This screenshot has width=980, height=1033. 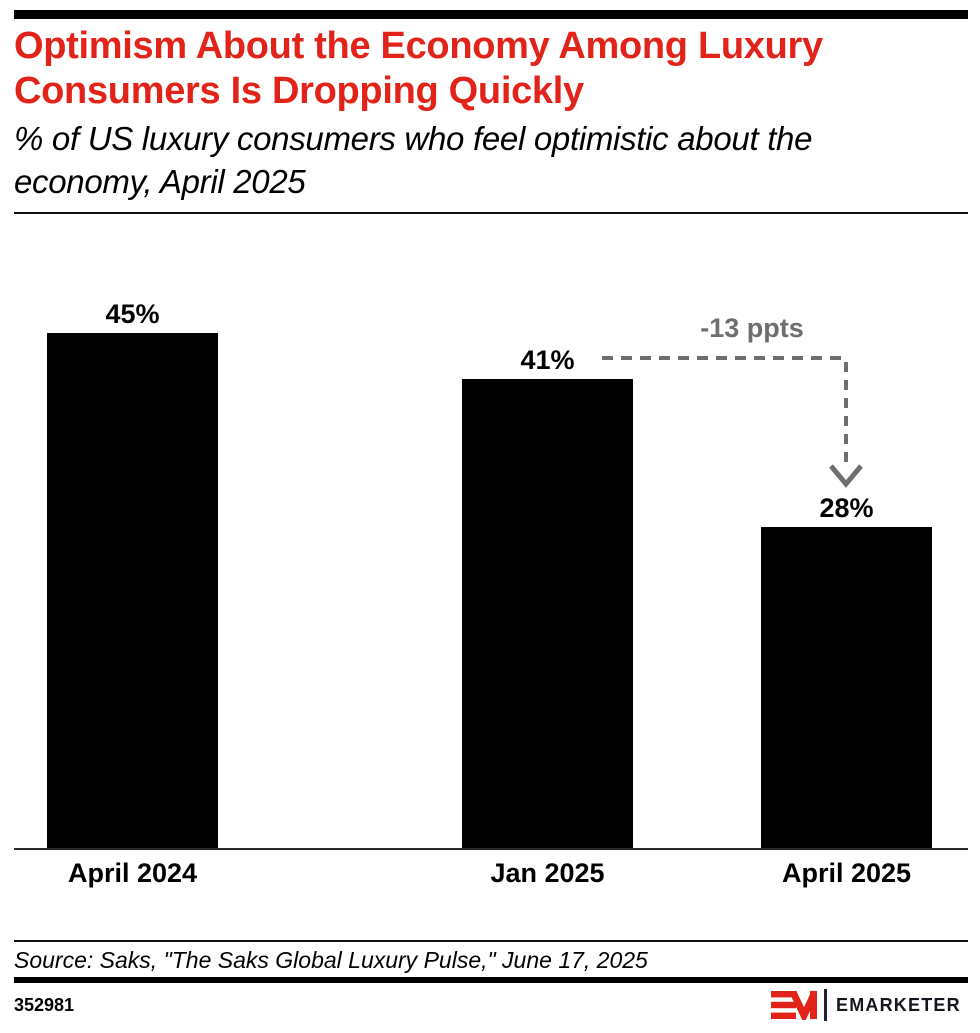 What do you see at coordinates (846, 687) in the screenshot?
I see `bar-april-2025` at bounding box center [846, 687].